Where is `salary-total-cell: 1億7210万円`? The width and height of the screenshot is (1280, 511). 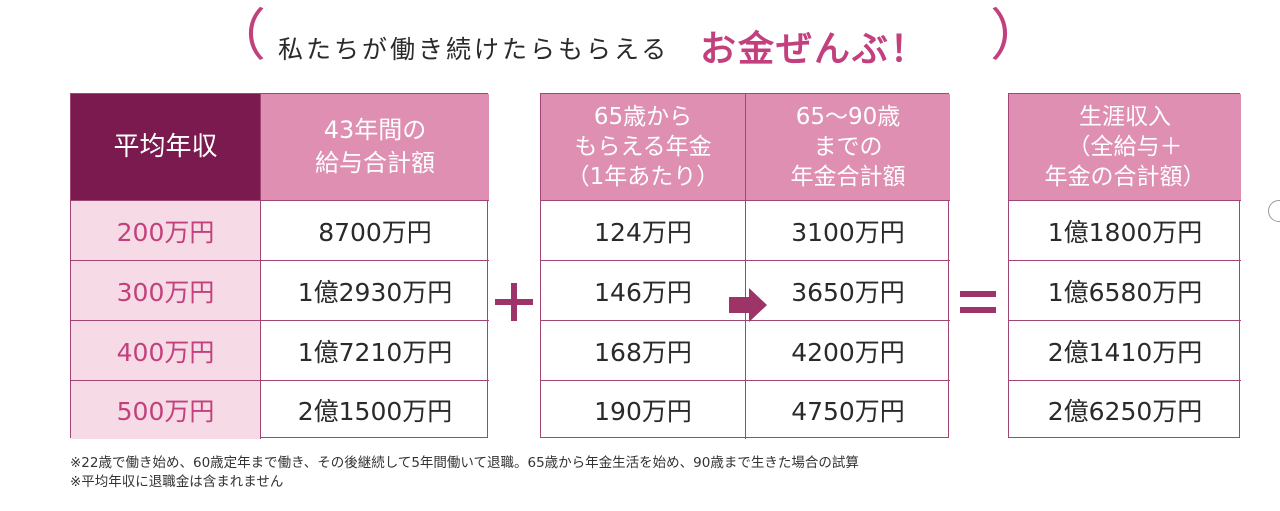 salary-total-cell: 1億7210万円 is located at coordinates (375, 351).